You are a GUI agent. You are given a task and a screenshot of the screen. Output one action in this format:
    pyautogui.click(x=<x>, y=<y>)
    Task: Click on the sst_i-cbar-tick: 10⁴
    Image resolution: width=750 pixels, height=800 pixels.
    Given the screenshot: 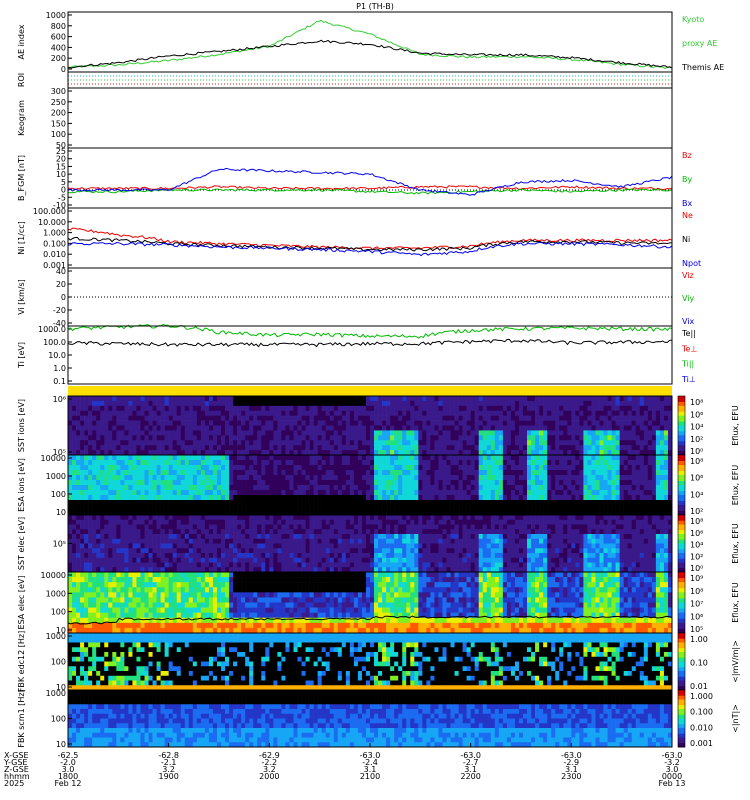 What is the action you would take?
    pyautogui.click(x=696, y=427)
    